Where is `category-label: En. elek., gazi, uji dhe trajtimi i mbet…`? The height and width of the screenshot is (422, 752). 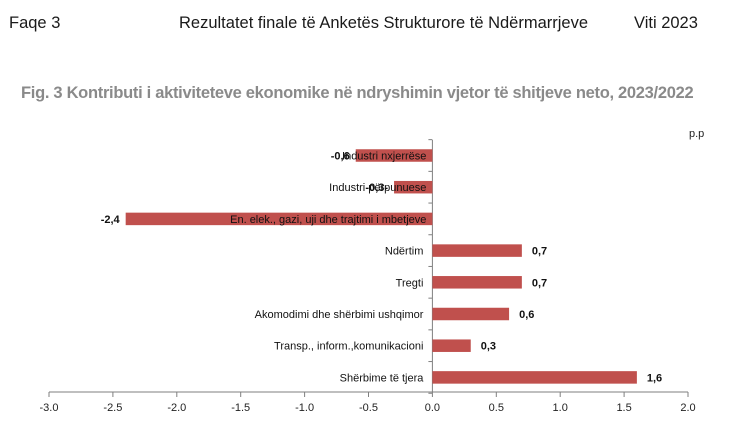 category-label: En. elek., gazi, uji dhe trajtimi i mbet… is located at coordinates (328, 220).